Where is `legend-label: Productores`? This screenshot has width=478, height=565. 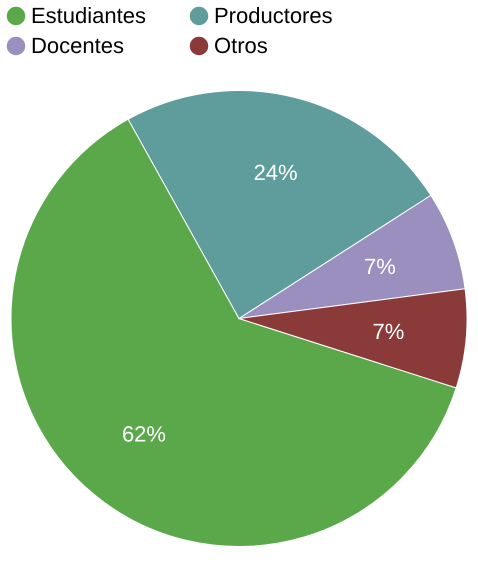 legend-label: Productores is located at coordinates (273, 15).